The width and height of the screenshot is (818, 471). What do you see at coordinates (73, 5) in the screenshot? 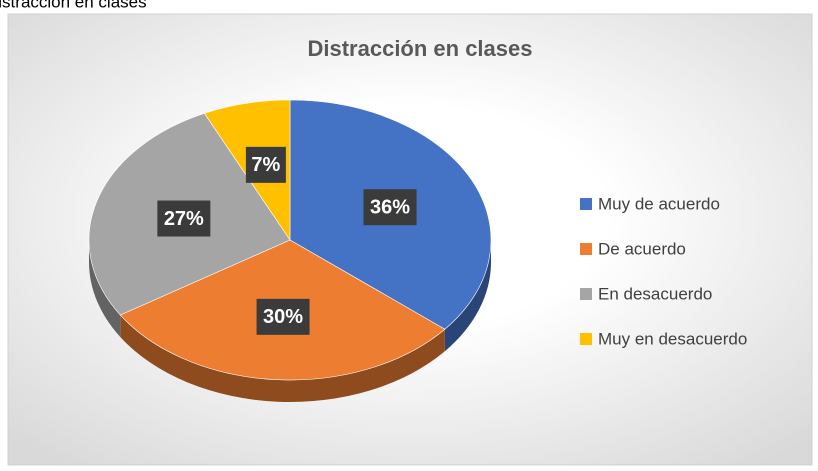
I see `caption: Distracción en clases` at bounding box center [73, 5].